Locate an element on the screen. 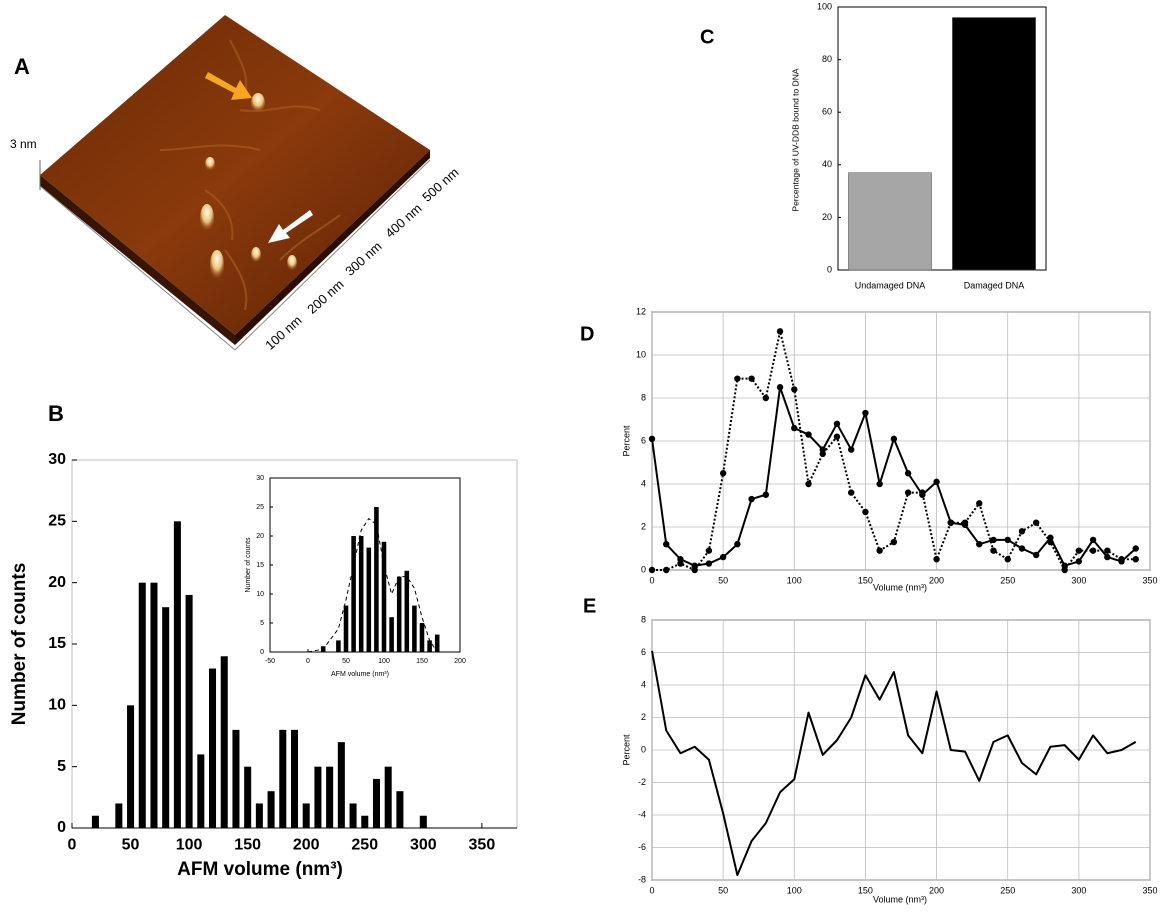 This screenshot has width=1167, height=915. panel-label: B is located at coordinates (56, 413).